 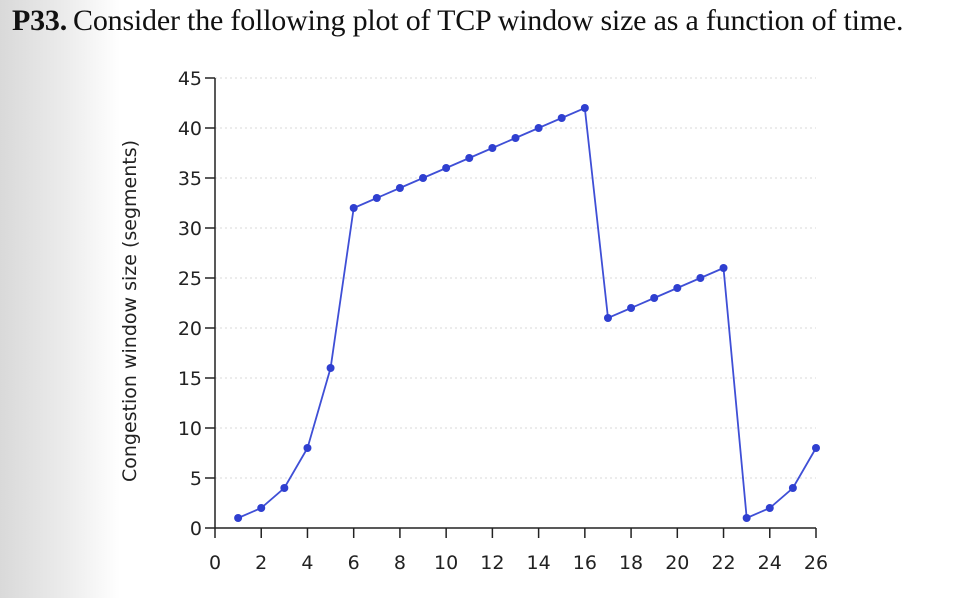 I want to click on x-tick-label: 14, so click(x=539, y=563).